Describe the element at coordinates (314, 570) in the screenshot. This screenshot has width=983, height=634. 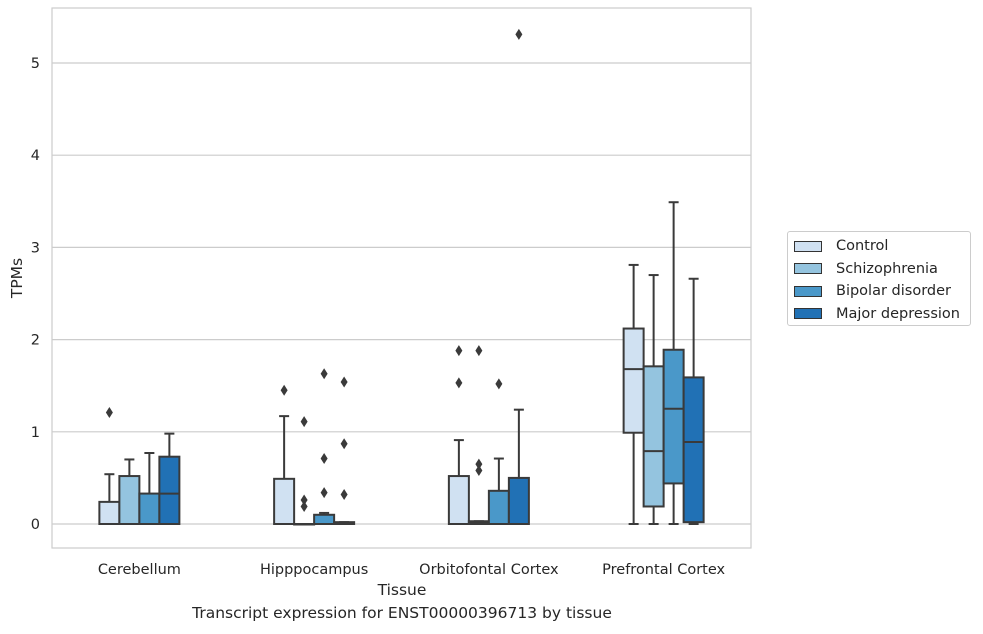
I see `x-tick-label: Hipppocampus` at that location.